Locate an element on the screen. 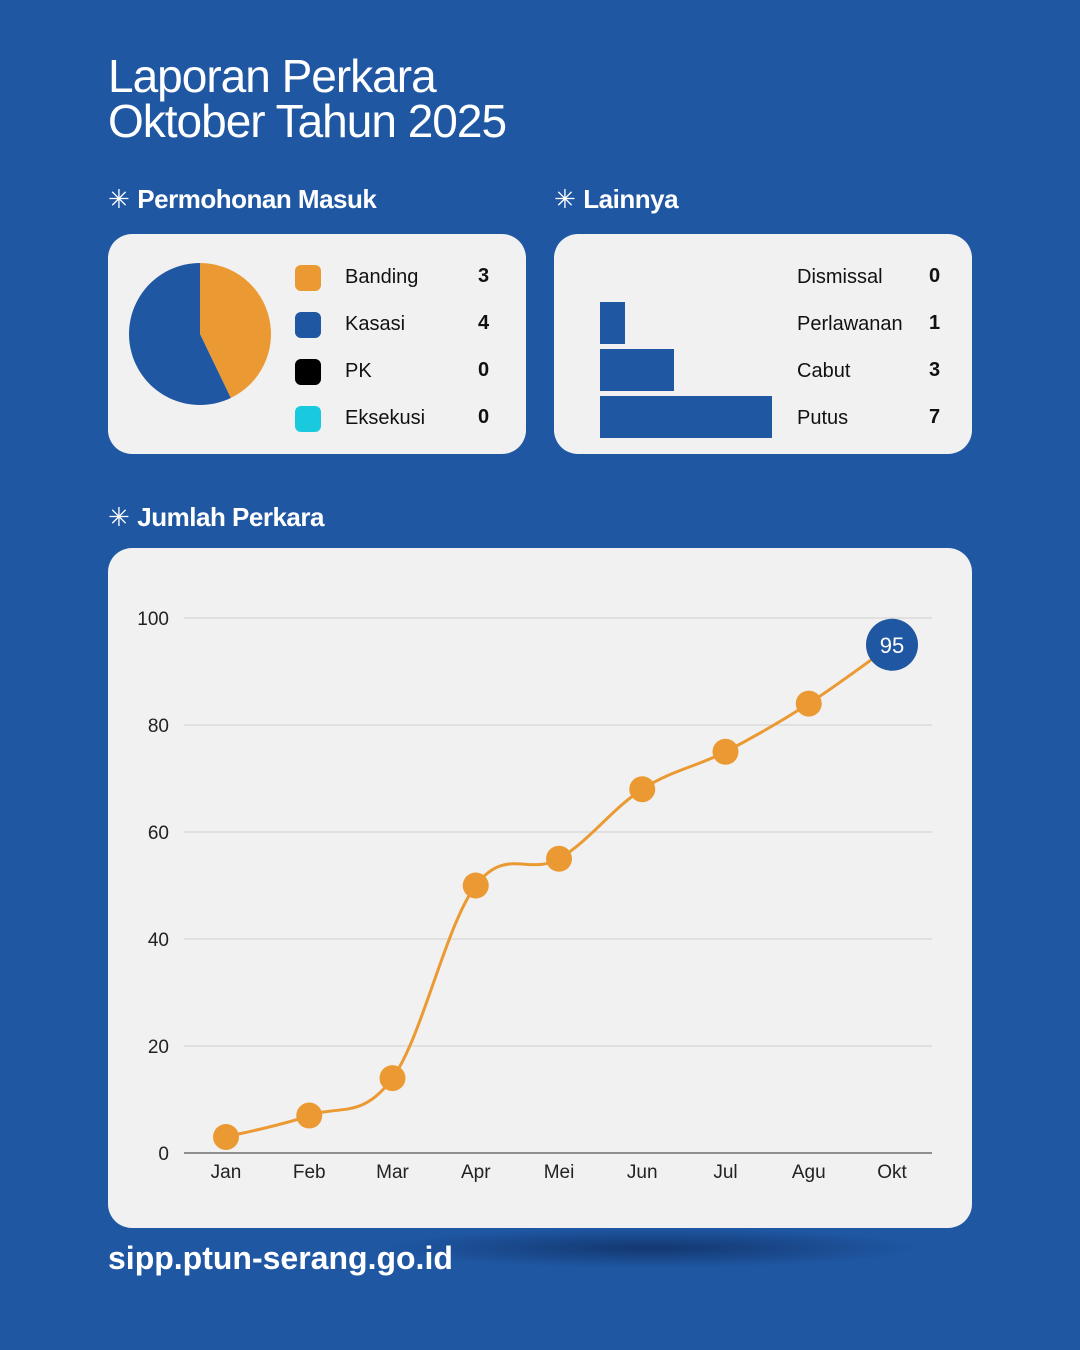 The image size is (1080, 1350). bar-value-dismissal: 0 is located at coordinates (935, 276).